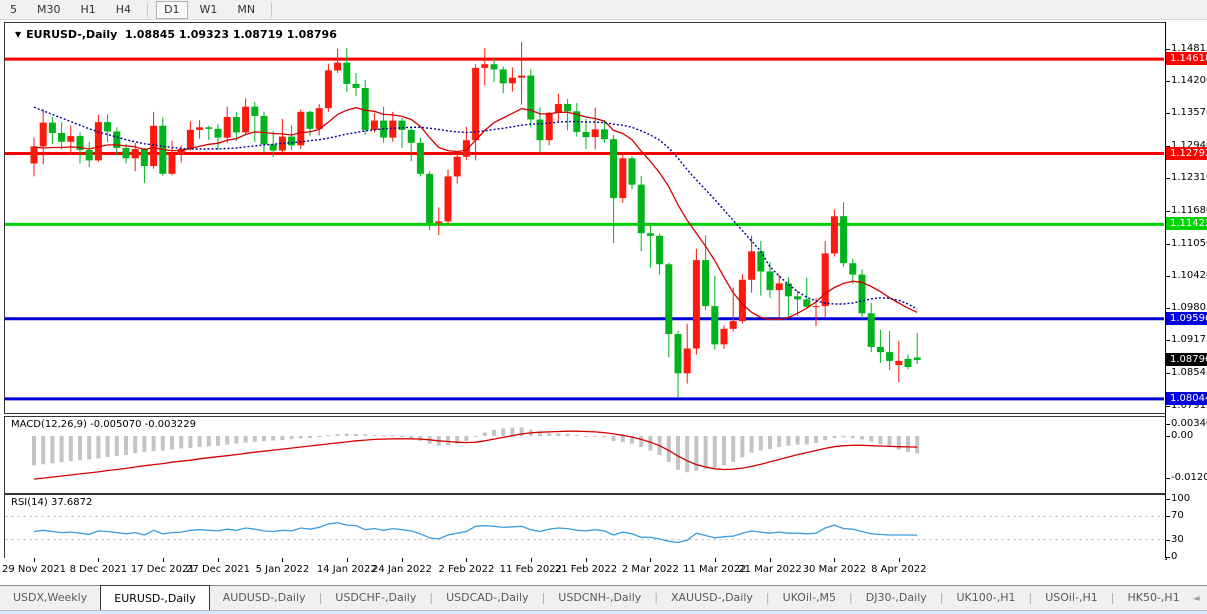  Describe the element at coordinates (264, 597) in the screenshot. I see `tab-AUDUSD--Daily: AUDUSD-,Daily` at that location.